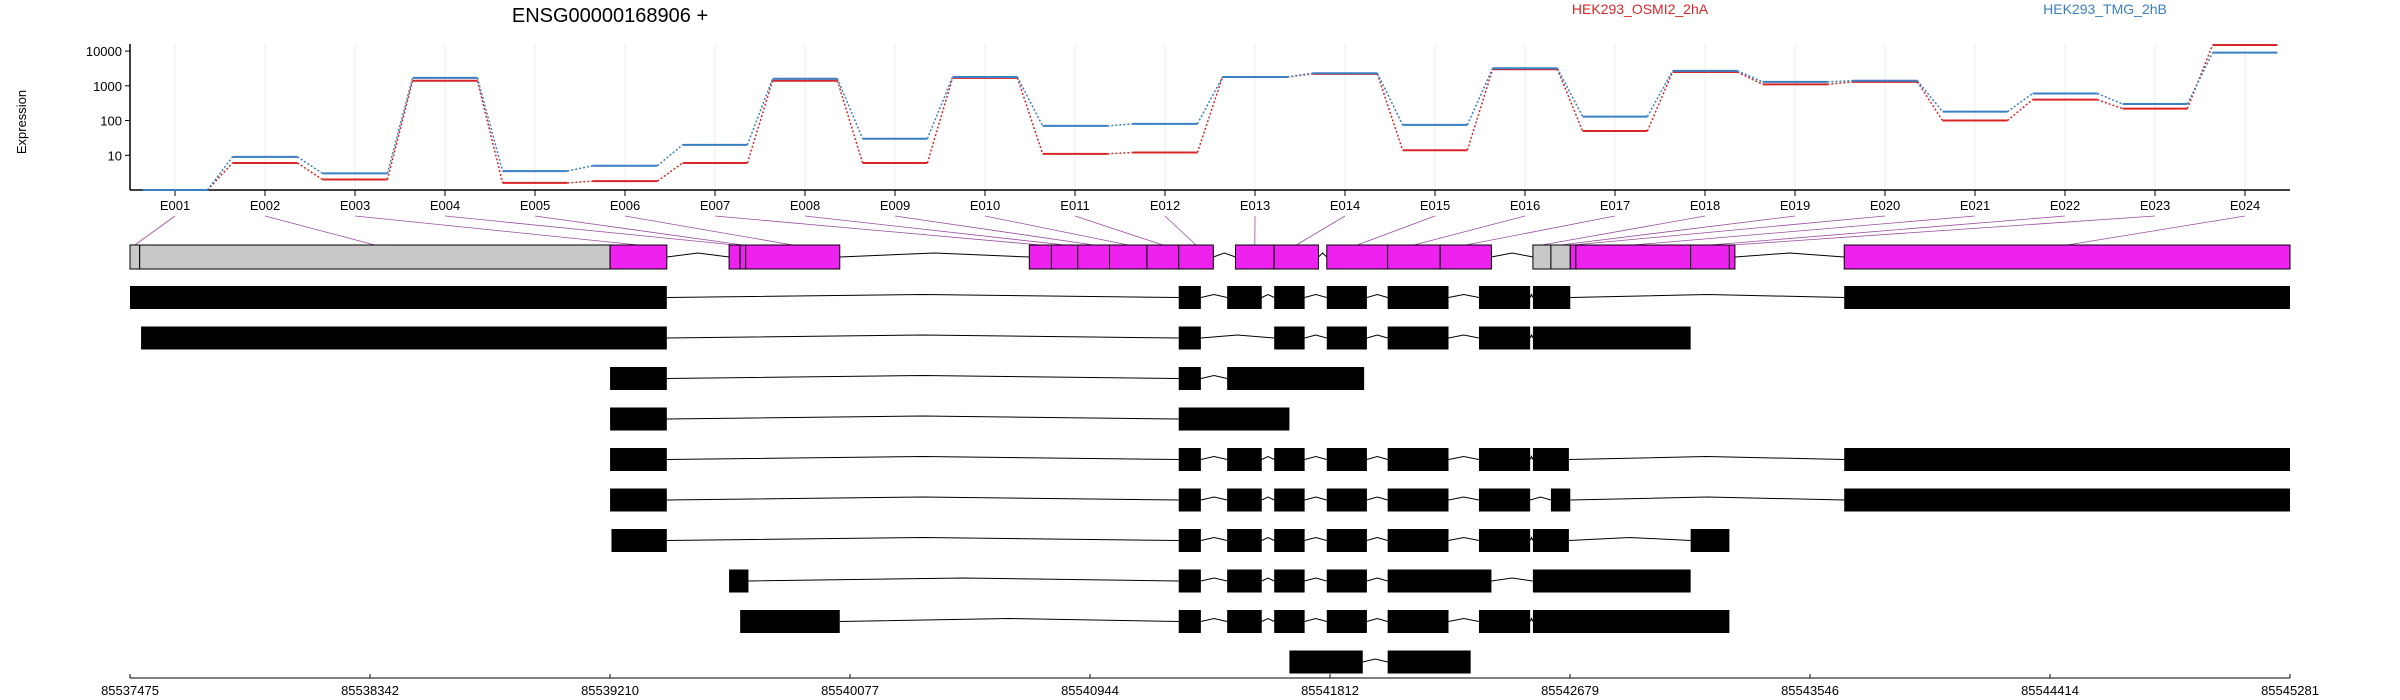 This screenshot has height=700, width=2400. What do you see at coordinates (610, 16) in the screenshot?
I see `chart-title: ENSG00000168906 +` at bounding box center [610, 16].